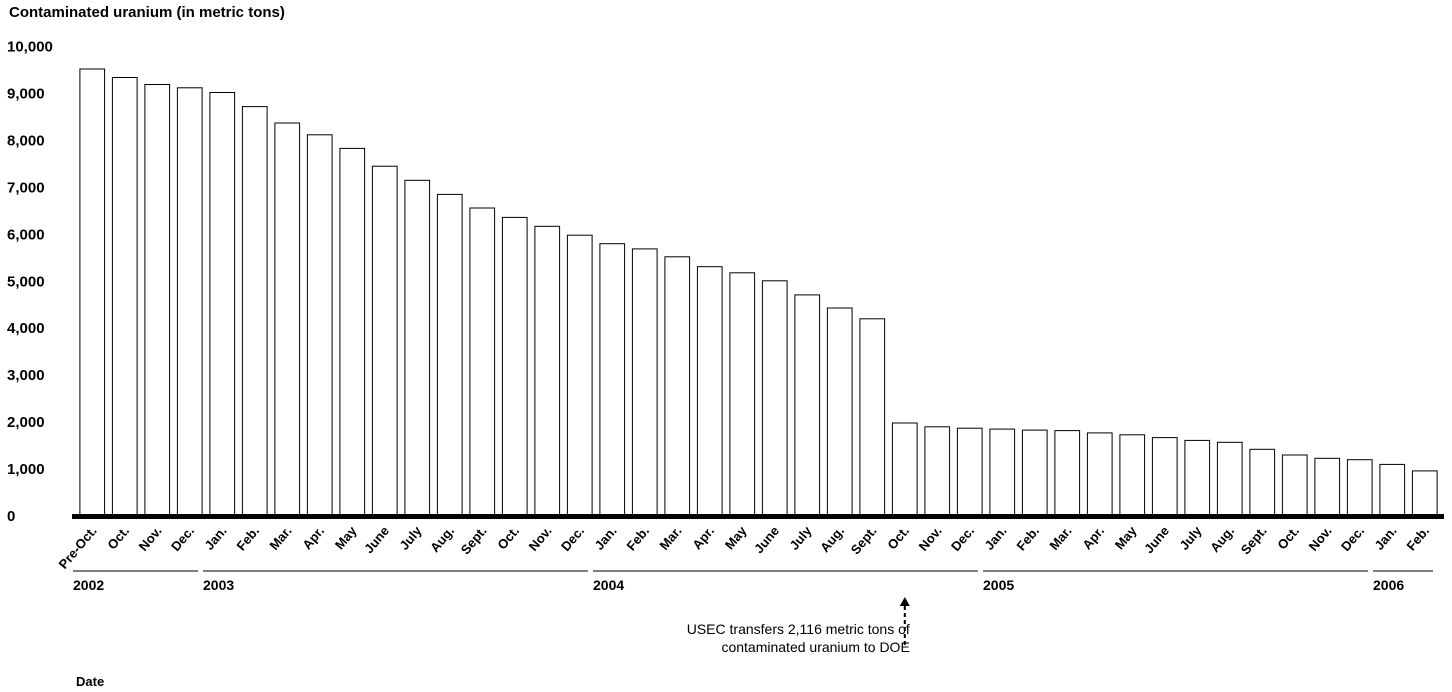 The image size is (1452, 692). I want to click on x-tick-label: Pre-Oct., so click(78, 547).